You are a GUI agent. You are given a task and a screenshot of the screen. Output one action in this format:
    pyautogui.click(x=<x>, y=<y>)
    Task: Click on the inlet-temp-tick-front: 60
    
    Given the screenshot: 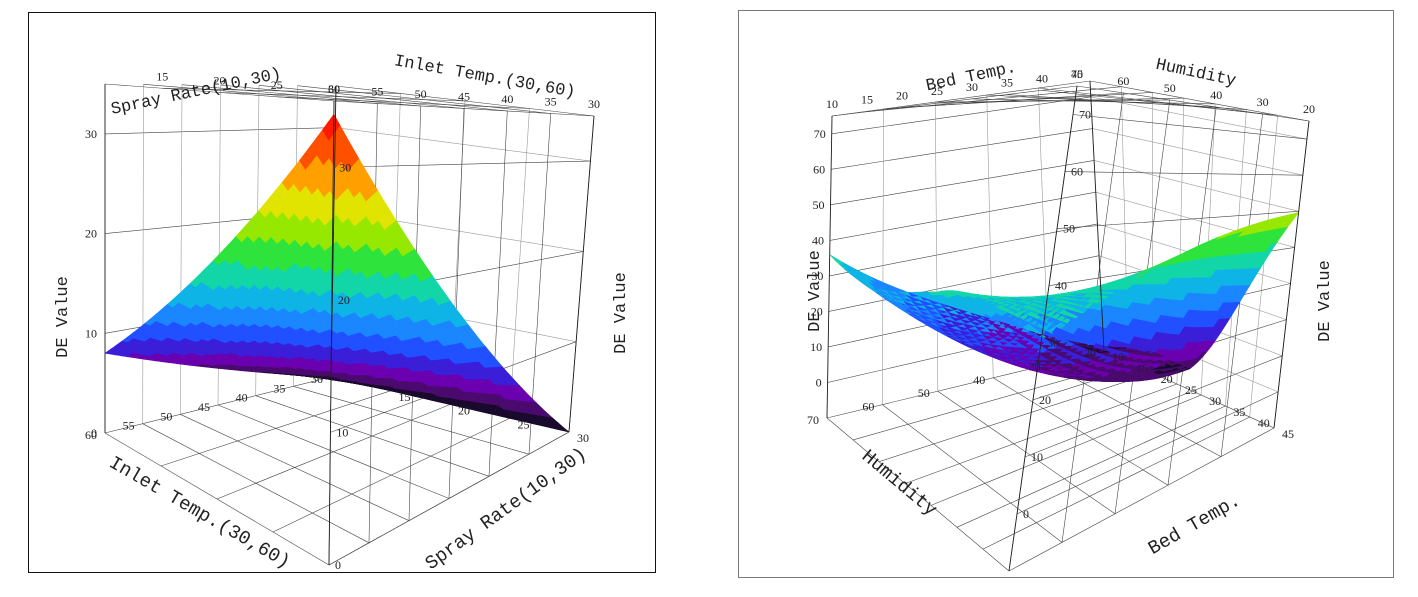 What is the action you would take?
    pyautogui.click(x=91, y=435)
    